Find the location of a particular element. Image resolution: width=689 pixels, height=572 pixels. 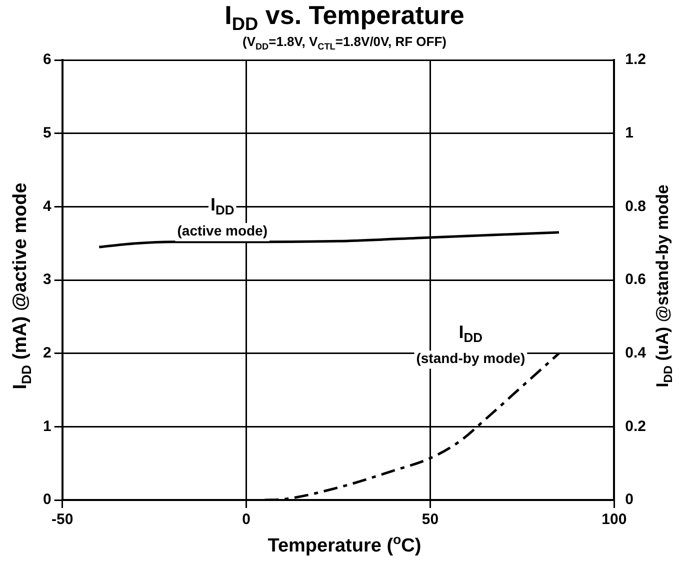

y2-tick-label: 1.2 is located at coordinates (635, 59).